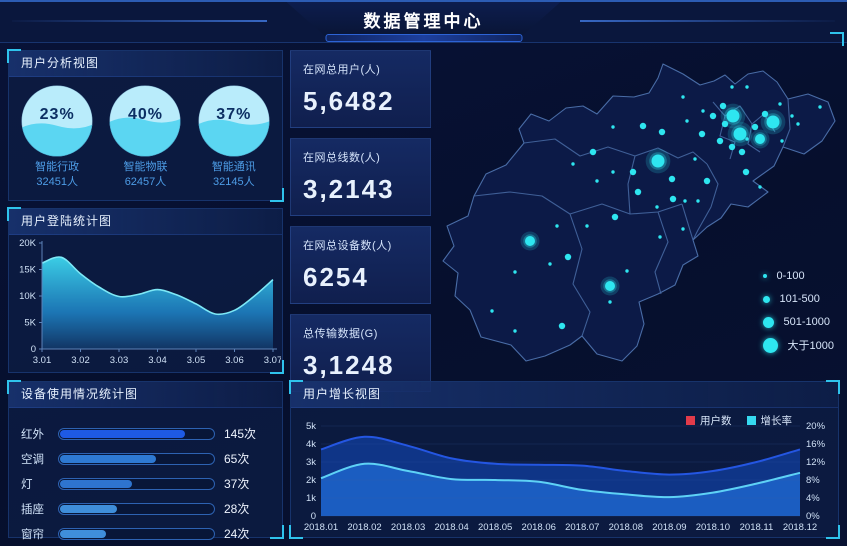 The height and width of the screenshot is (546, 847). What do you see at coordinates (360, 177) in the screenshot?
I see `stat-card: 在网总线数(人) 3,2143` at bounding box center [360, 177].